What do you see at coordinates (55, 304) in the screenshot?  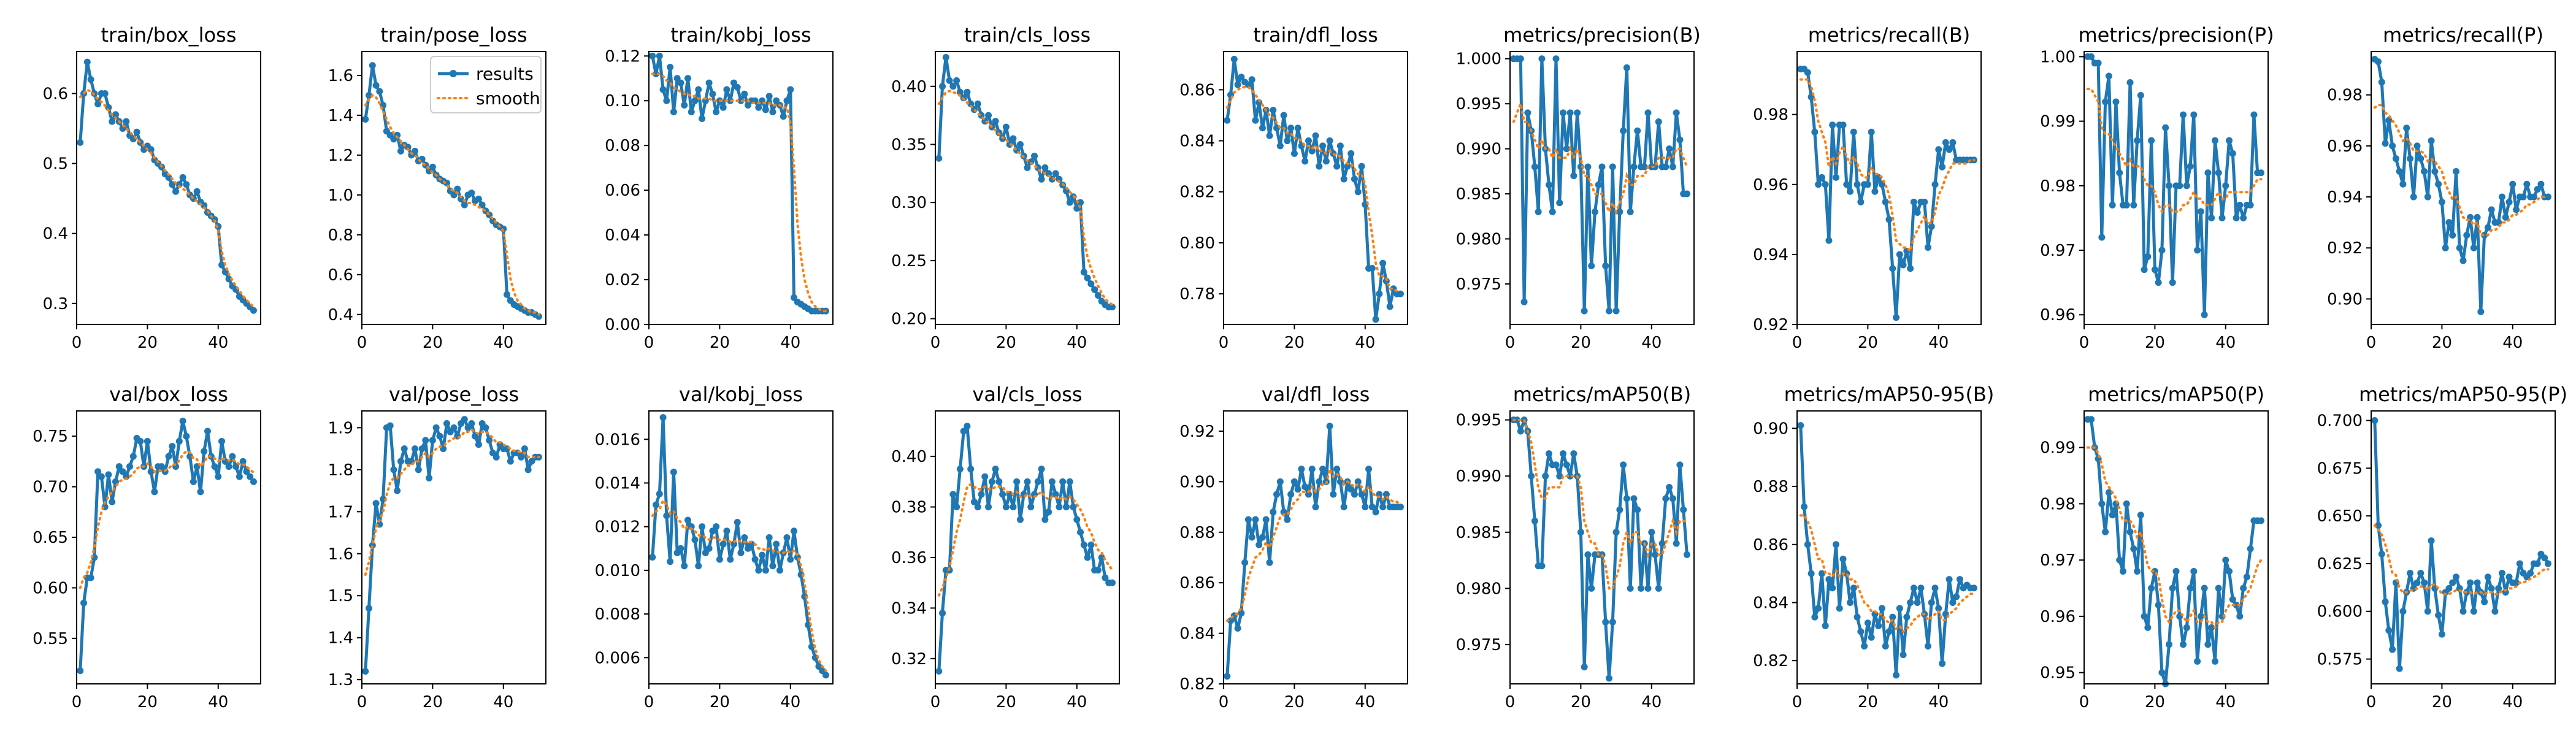 I see `y-tick-label: 0.3` at bounding box center [55, 304].